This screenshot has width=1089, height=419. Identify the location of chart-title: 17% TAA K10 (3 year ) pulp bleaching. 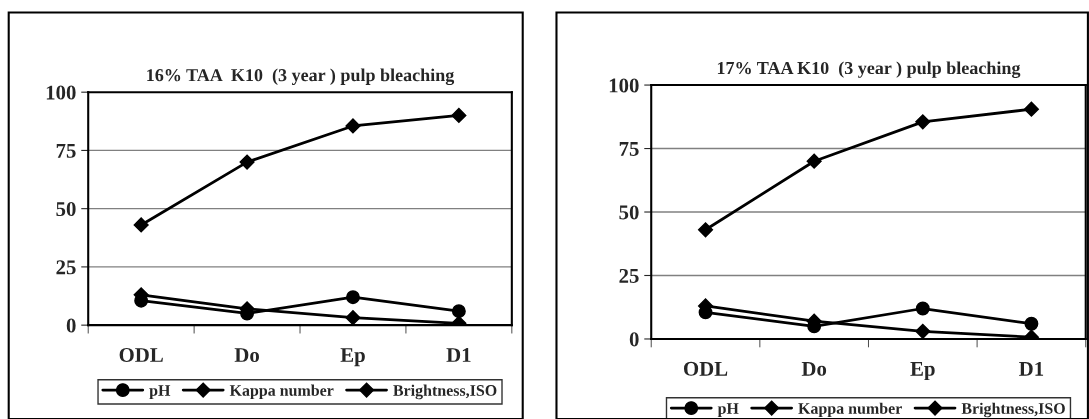
(869, 69).